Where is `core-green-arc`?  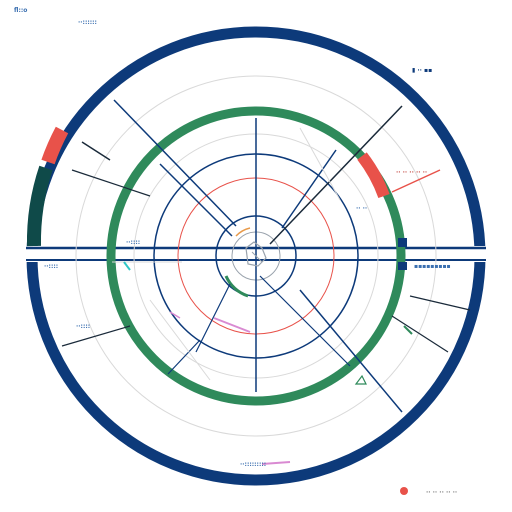
core-green-arc is located at coordinates (236, 286).